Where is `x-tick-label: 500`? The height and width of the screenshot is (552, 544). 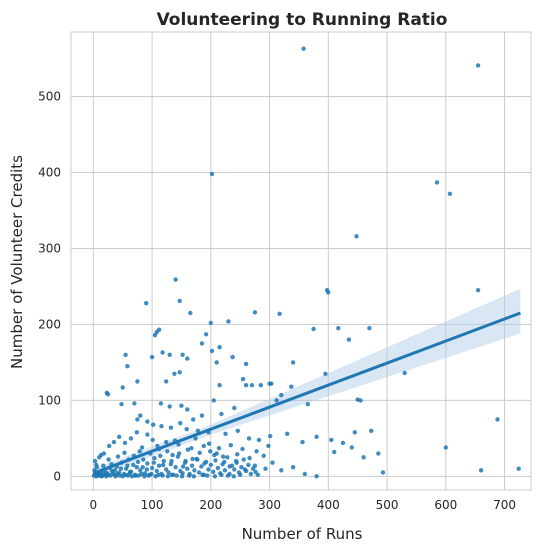
x-tick-label: 500 is located at coordinates (387, 505).